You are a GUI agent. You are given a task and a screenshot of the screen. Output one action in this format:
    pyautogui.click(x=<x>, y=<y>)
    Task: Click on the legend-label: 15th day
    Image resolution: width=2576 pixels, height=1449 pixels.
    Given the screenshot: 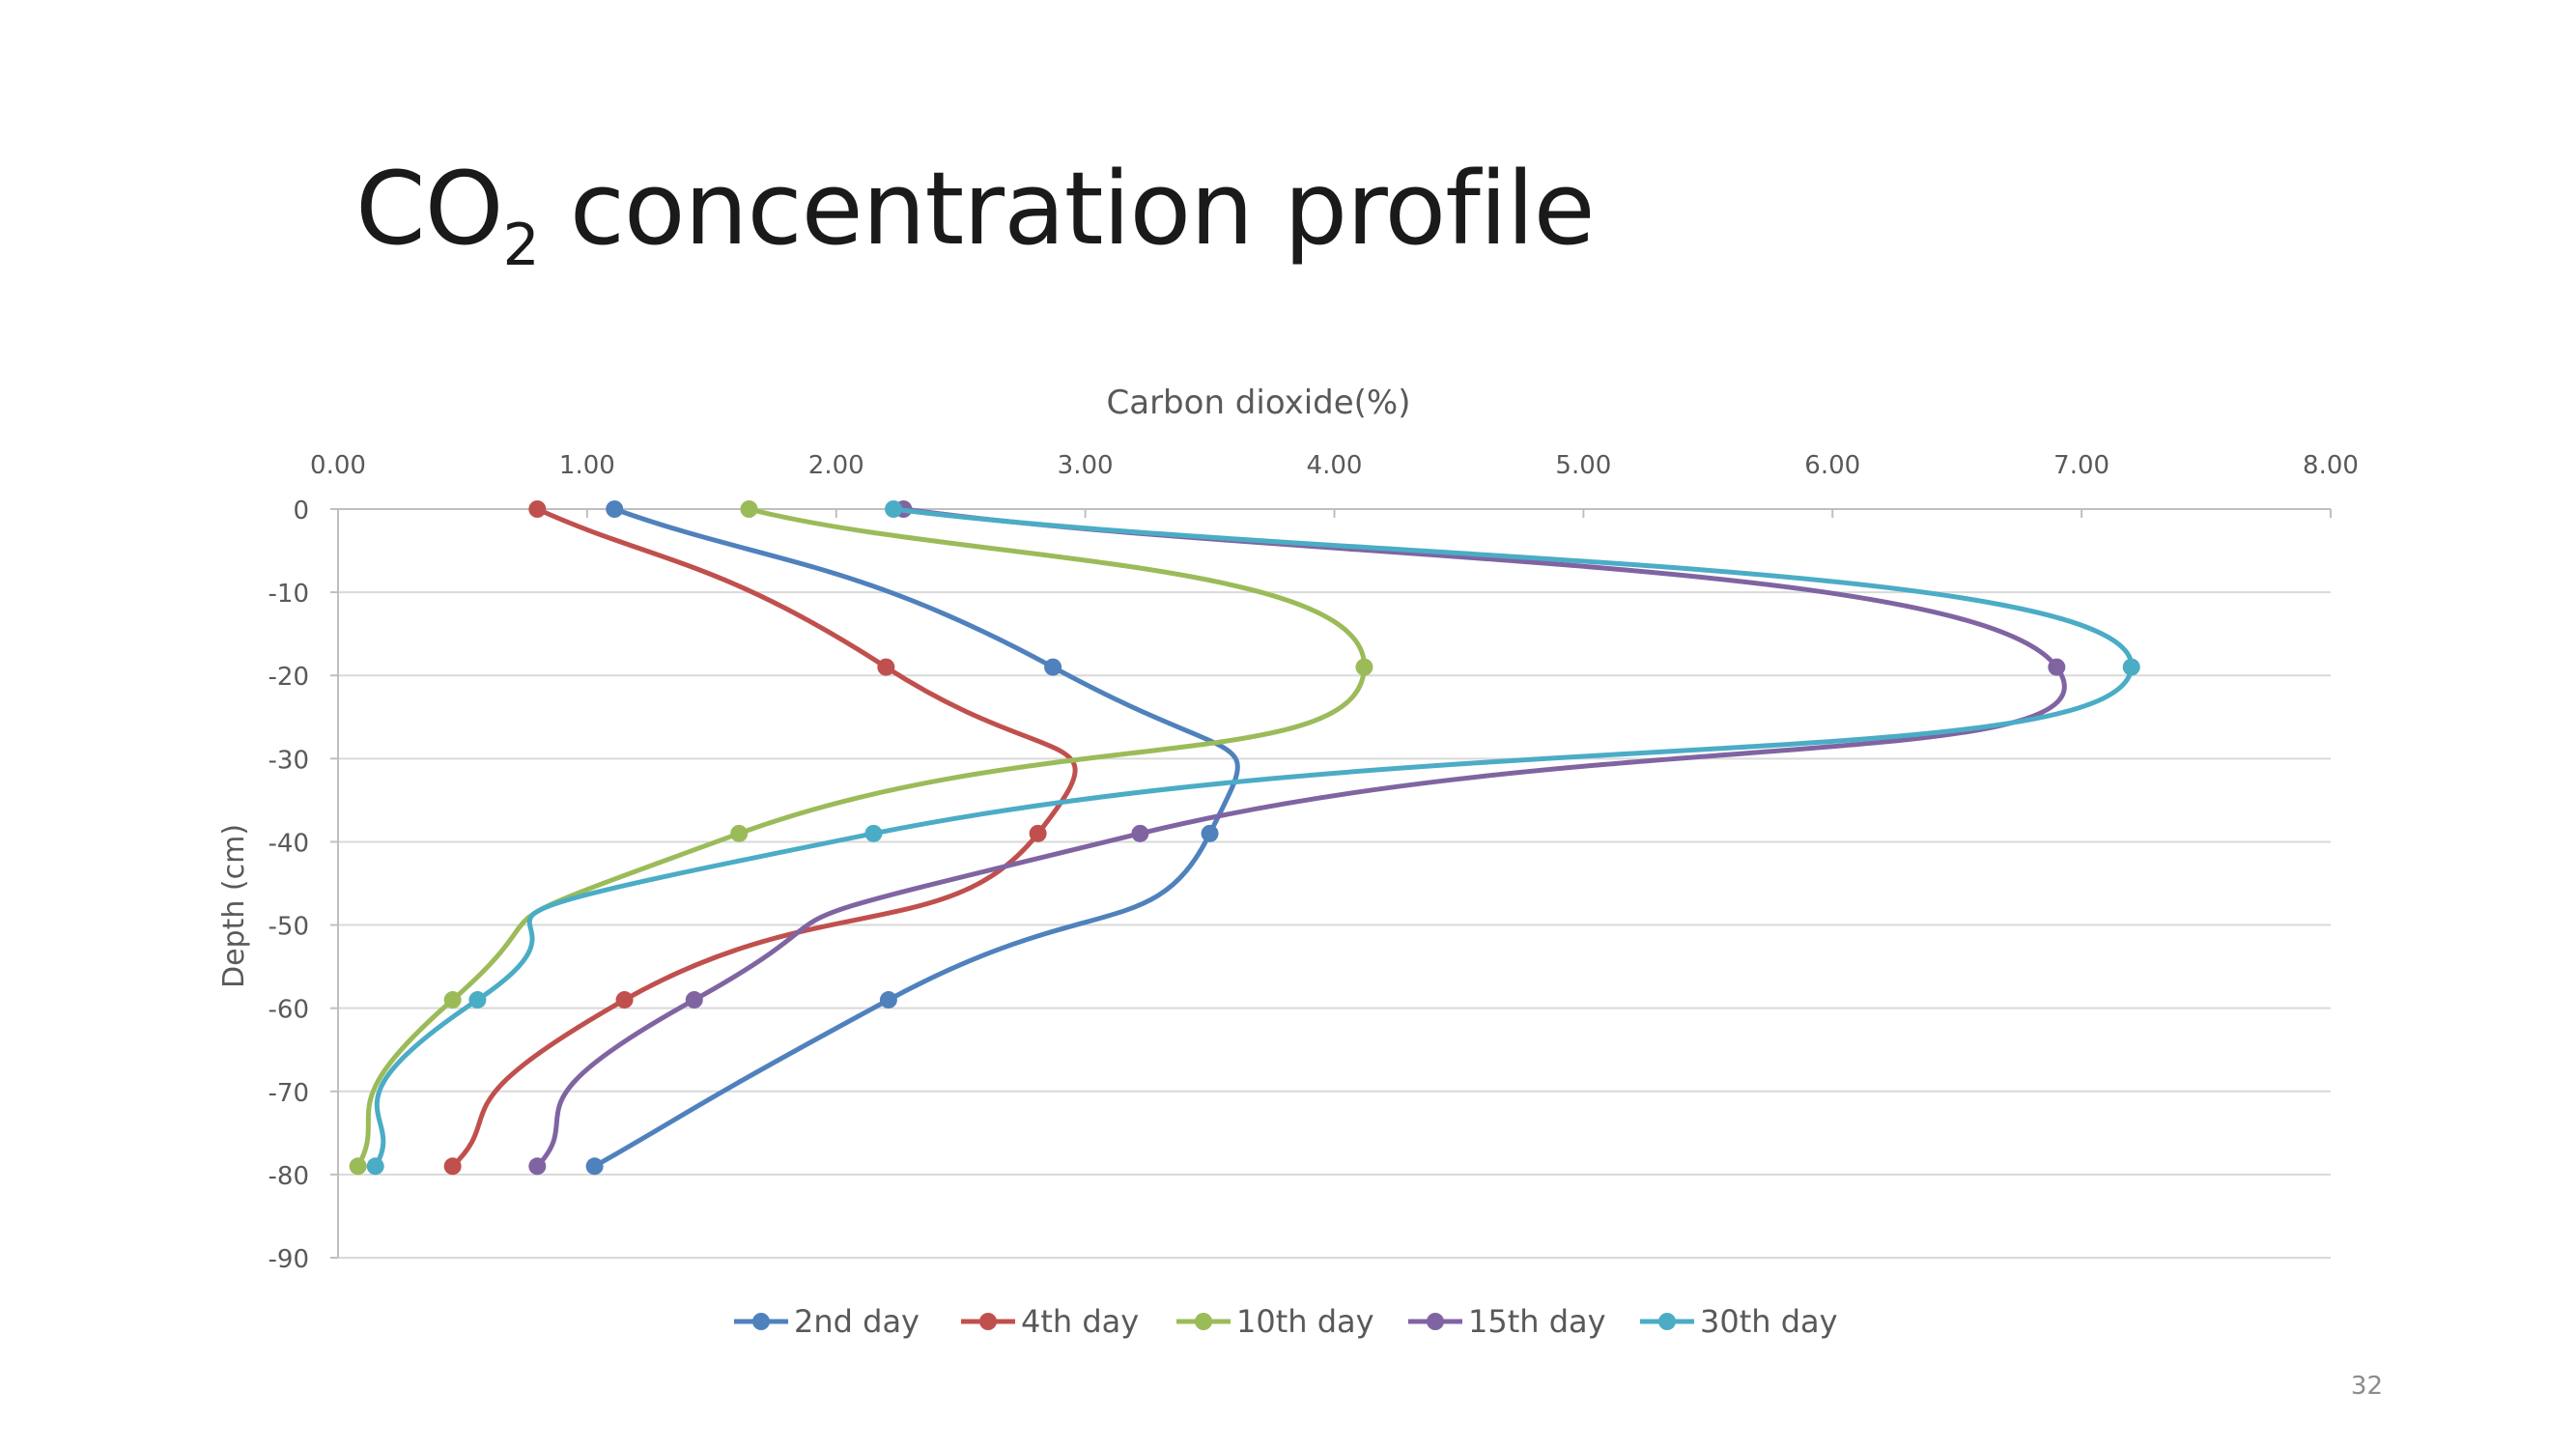 What is the action you would take?
    pyautogui.click(x=1537, y=1321)
    